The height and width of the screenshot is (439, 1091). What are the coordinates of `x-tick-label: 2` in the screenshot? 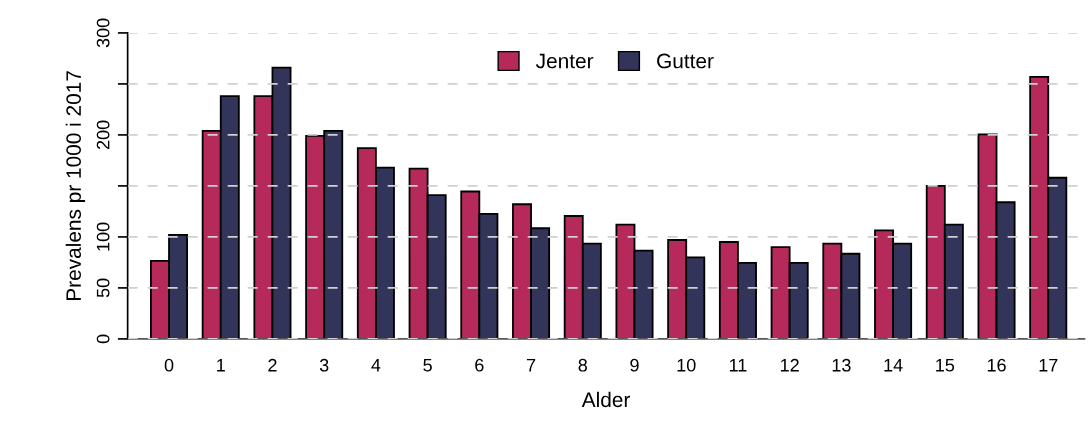 It's located at (272, 365).